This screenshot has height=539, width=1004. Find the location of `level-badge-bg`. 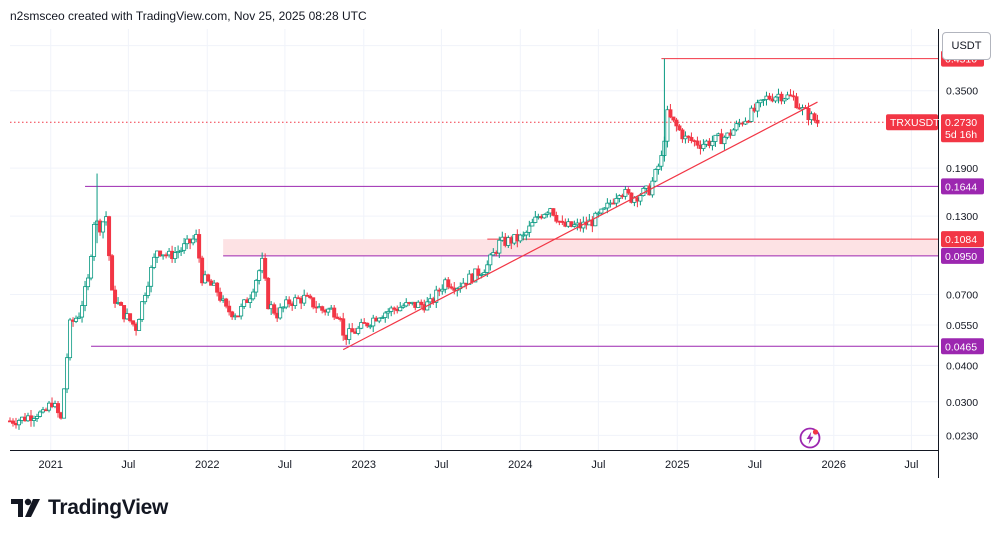

level-badge-bg is located at coordinates (962, 346).